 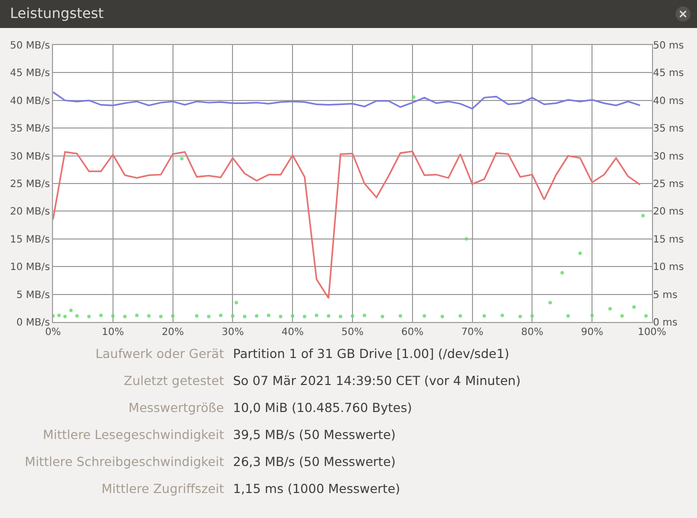 I want to click on x-tick-label: 80%, so click(x=532, y=332).